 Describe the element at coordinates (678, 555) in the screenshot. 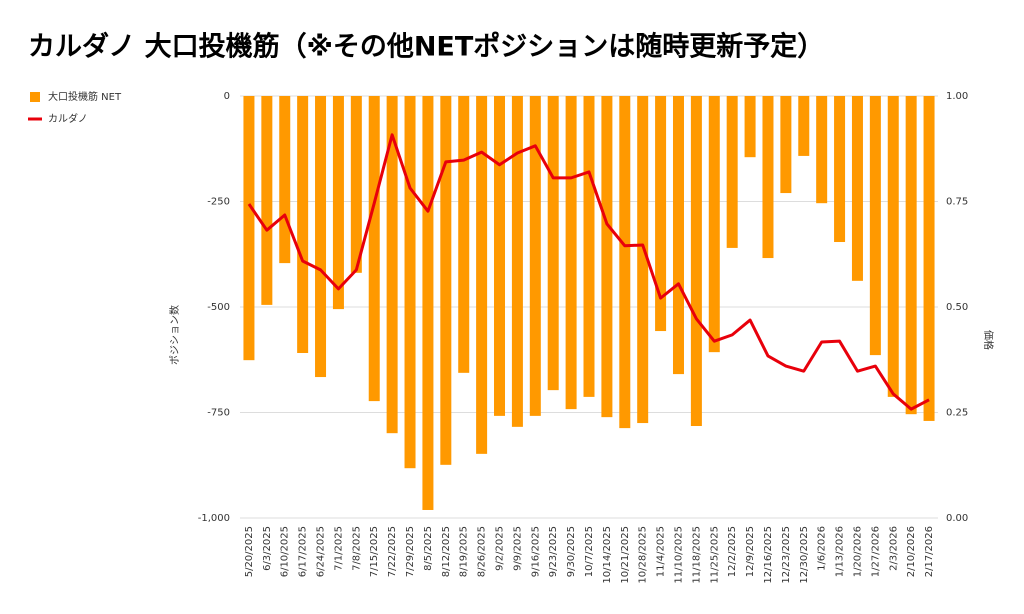

I see `x-tick-label: 11/10/2025` at that location.